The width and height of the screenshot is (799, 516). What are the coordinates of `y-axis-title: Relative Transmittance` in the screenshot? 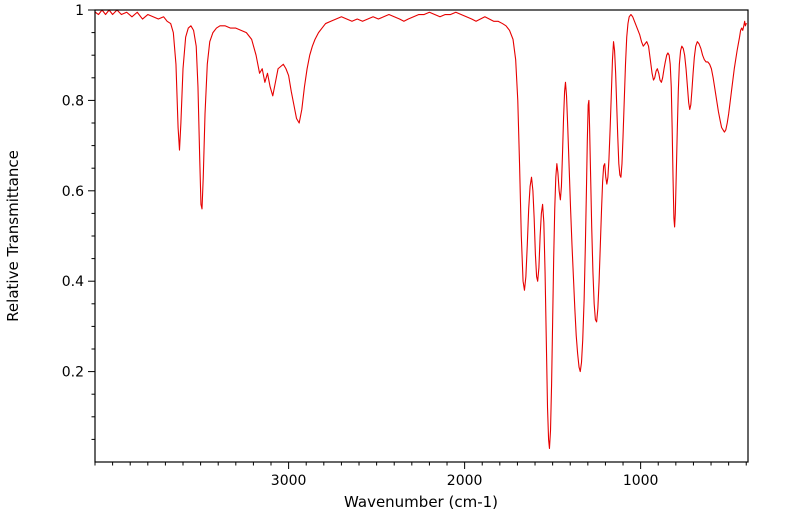 It's located at (13, 236).